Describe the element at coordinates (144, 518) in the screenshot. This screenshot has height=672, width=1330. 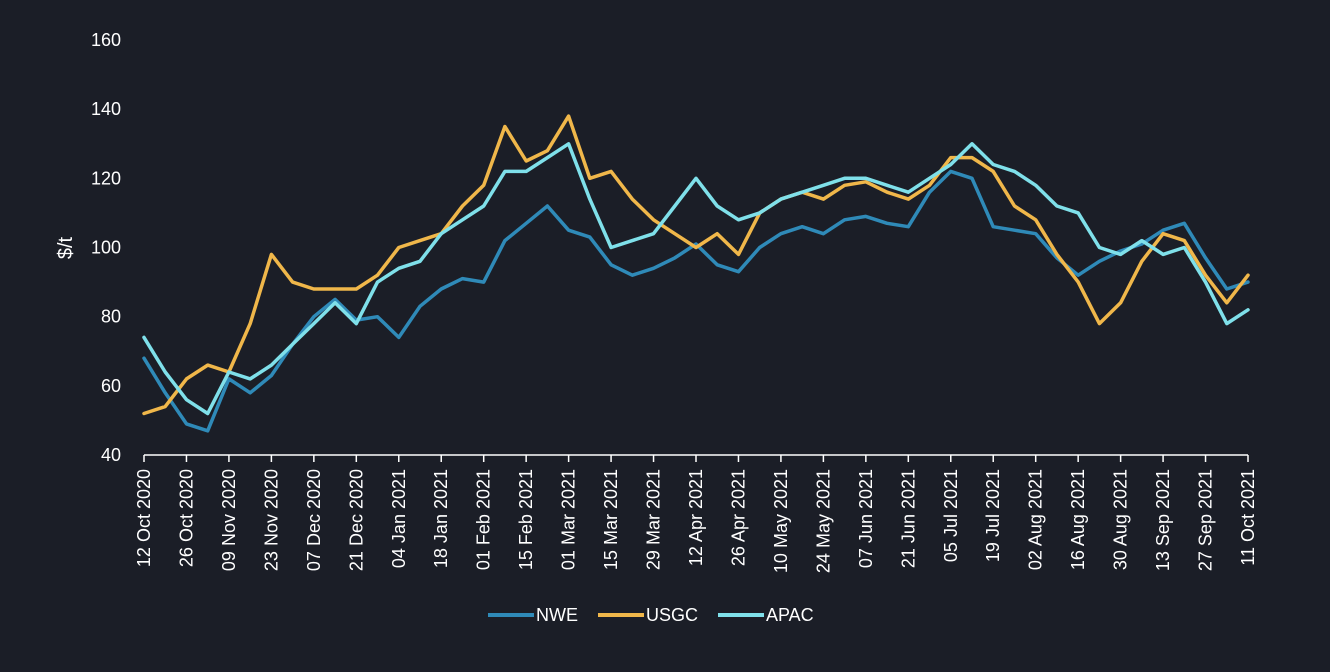
I see `x-tick-label: 12 Oct 2020` at that location.